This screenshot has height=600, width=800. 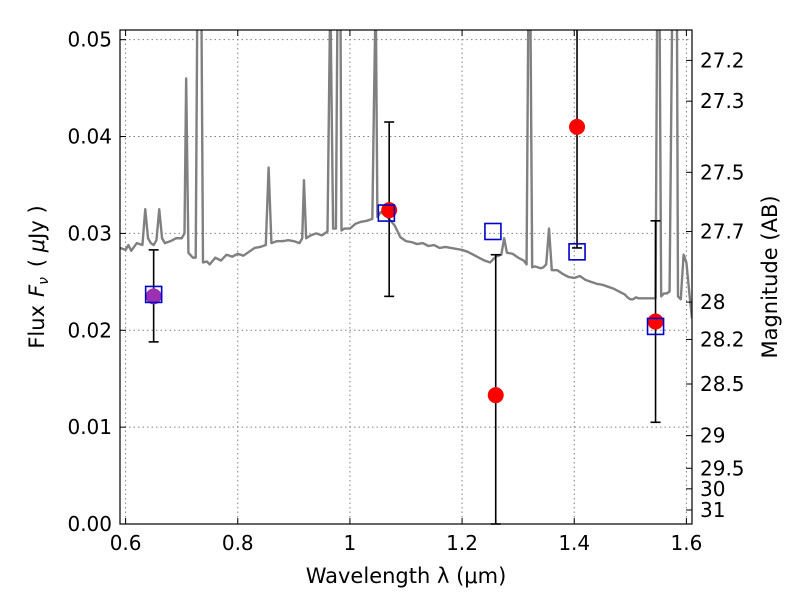 What do you see at coordinates (89, 137) in the screenshot?
I see `y-tick-label: 0.04` at bounding box center [89, 137].